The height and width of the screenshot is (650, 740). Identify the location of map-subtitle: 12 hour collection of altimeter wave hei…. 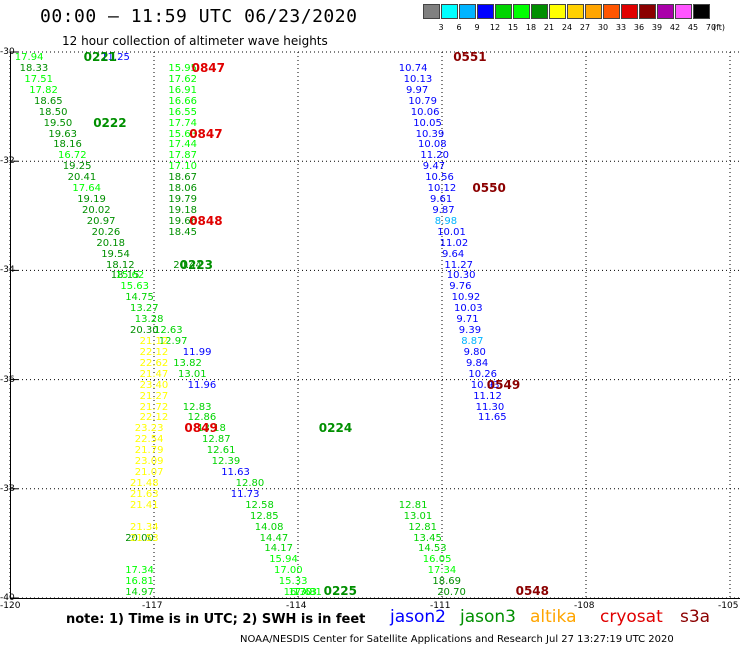
(195, 41).